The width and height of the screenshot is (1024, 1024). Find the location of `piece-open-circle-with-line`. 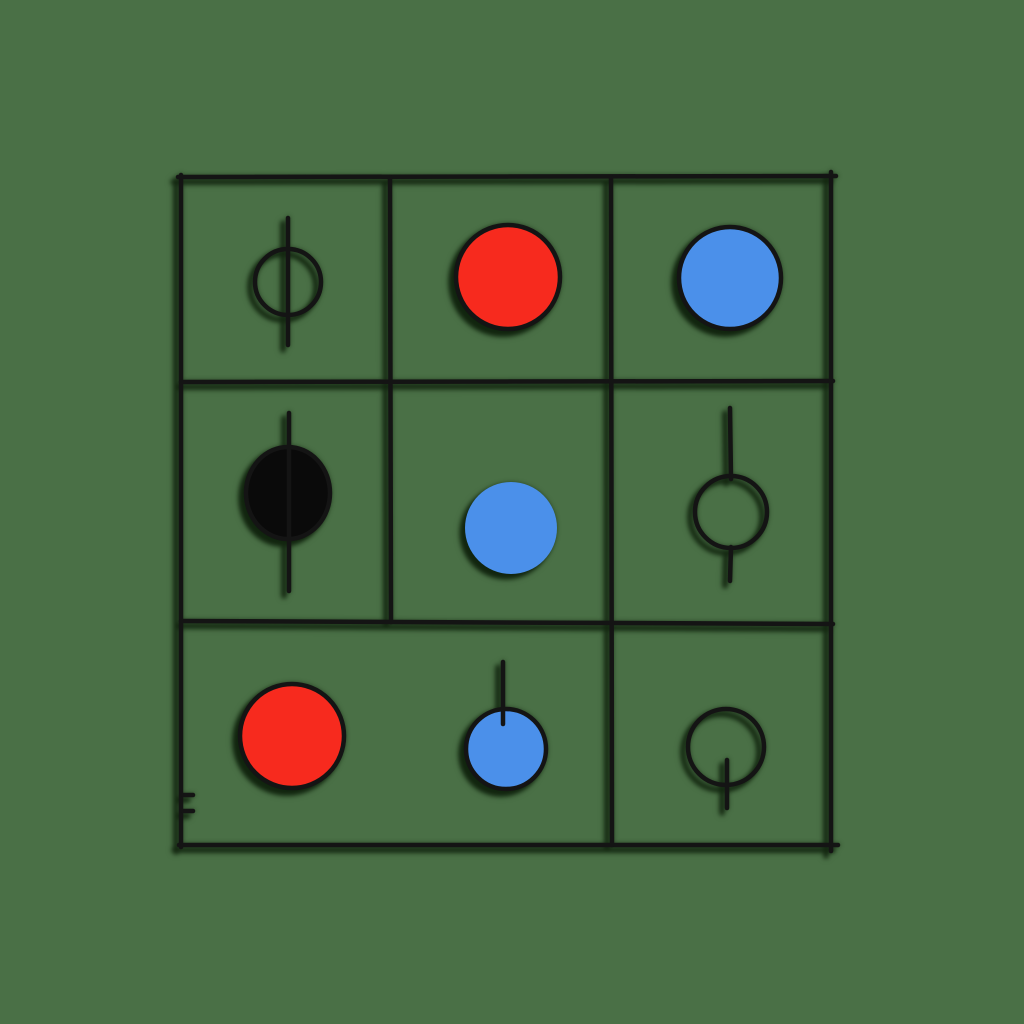

piece-open-circle-with-line is located at coordinates (288, 281).